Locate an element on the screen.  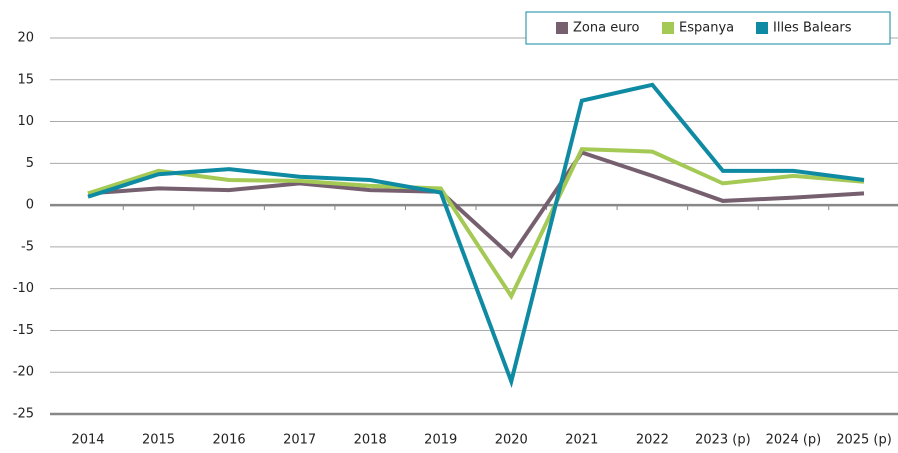
legend: Zona euro Espanya Illes Balears is located at coordinates (708, 28).